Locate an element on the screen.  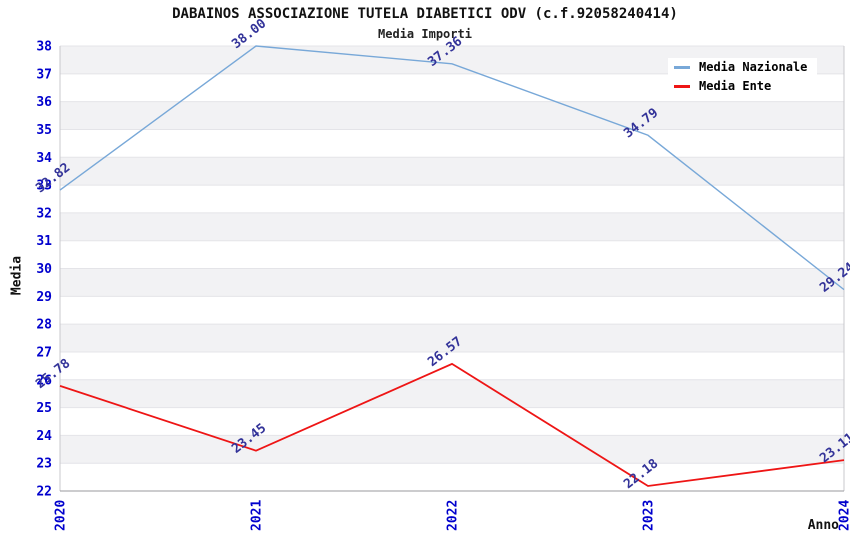
y-tick-label: 34 is located at coordinates (44, 158).